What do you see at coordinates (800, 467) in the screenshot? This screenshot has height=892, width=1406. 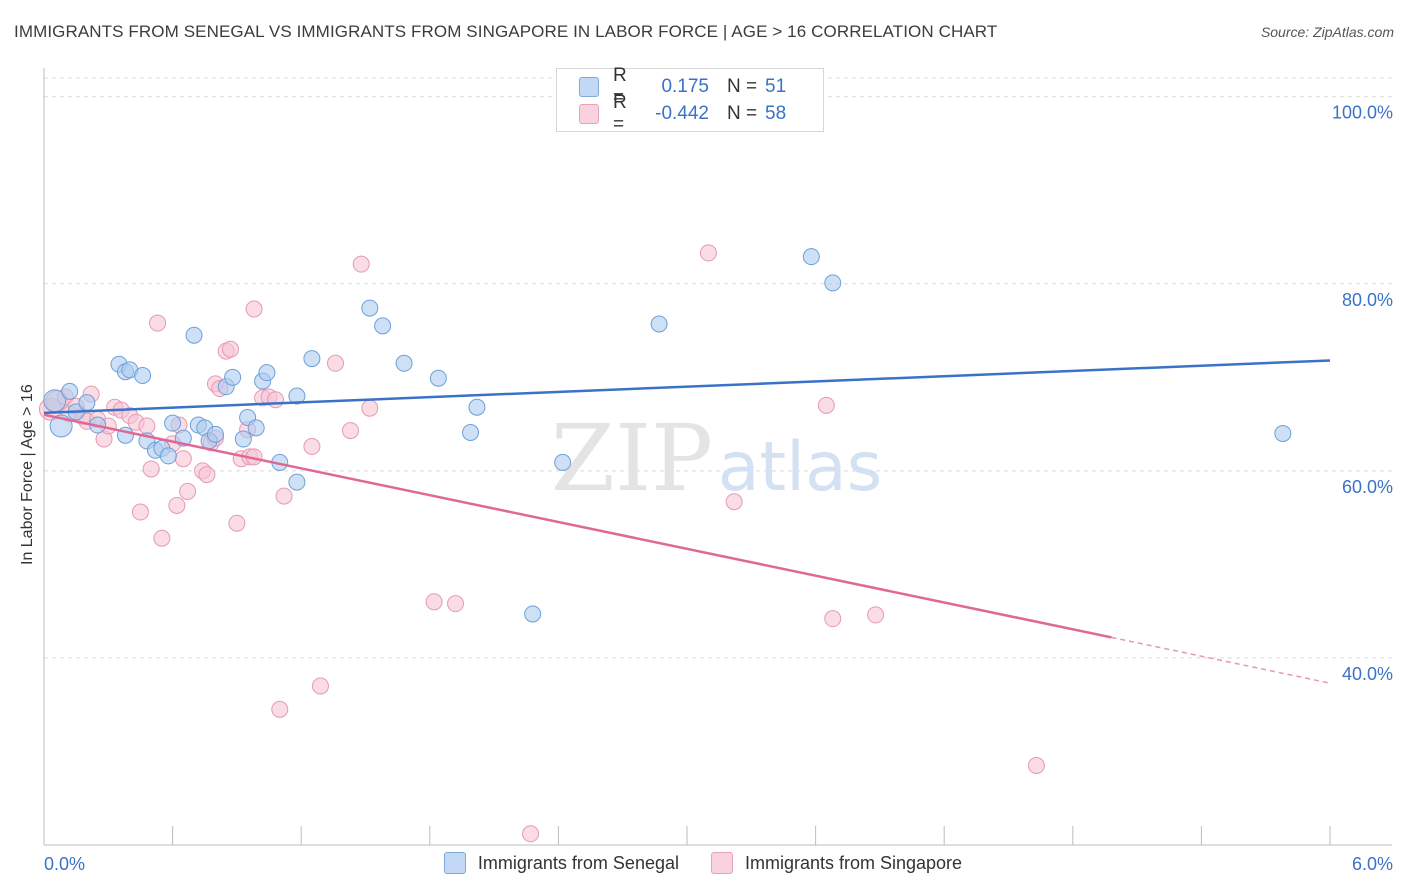 I see `watermark-atlas: atlas` at bounding box center [800, 467].